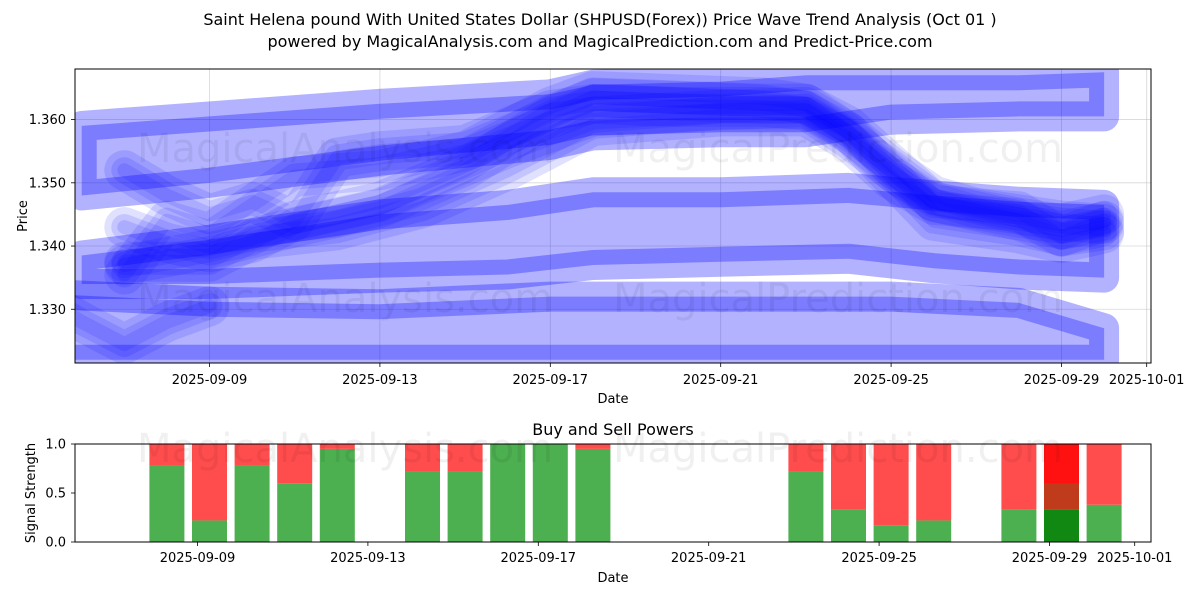 The width and height of the screenshot is (1200, 600). I want to click on price-x-tick-label-5: 2025-09-29, so click(1062, 380).